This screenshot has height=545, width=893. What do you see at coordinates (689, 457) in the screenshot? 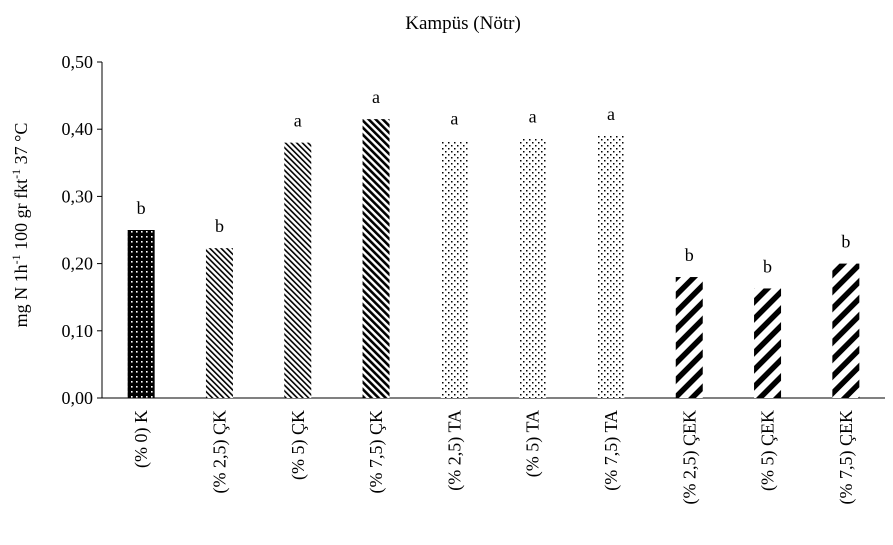
I see `x-category-label: (% 2,5) ÇEK` at bounding box center [689, 457].